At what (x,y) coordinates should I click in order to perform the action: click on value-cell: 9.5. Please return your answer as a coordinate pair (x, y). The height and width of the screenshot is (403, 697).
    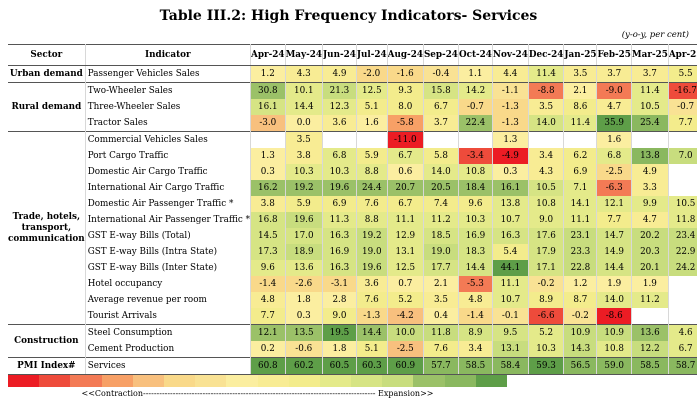
    Looking at the image, I should click on (510, 332).